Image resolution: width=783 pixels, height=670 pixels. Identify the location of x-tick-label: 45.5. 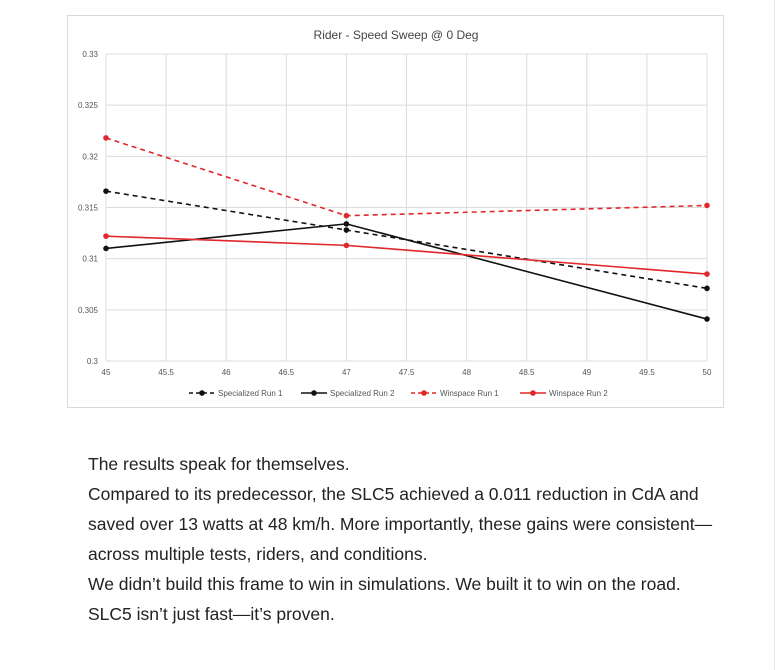
(166, 372).